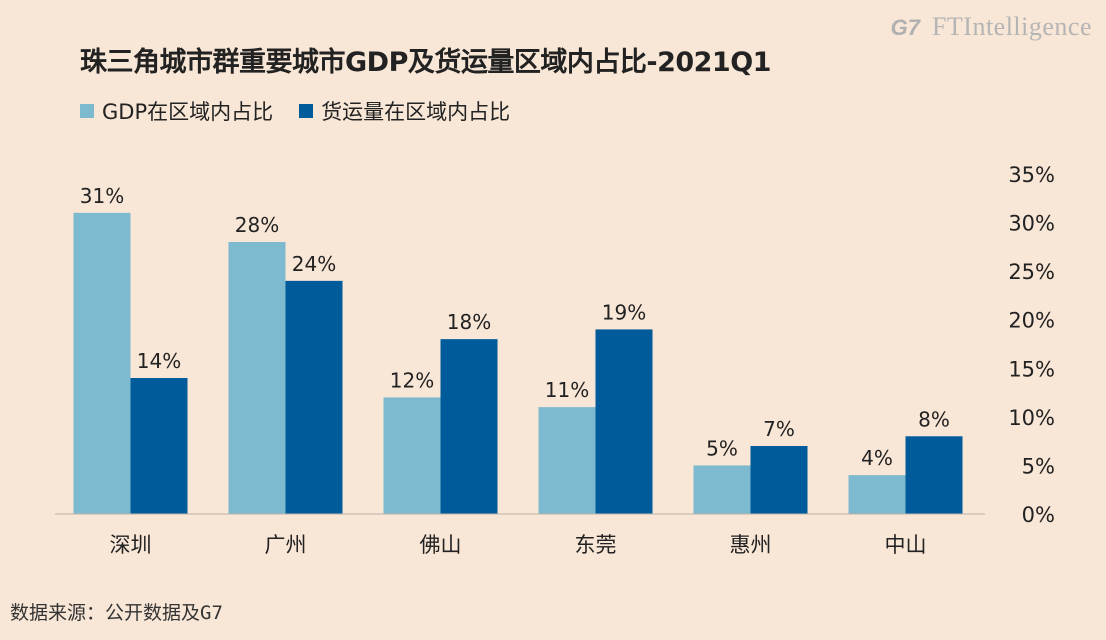  What do you see at coordinates (131, 545) in the screenshot?
I see `x-tick-label: 深圳` at bounding box center [131, 545].